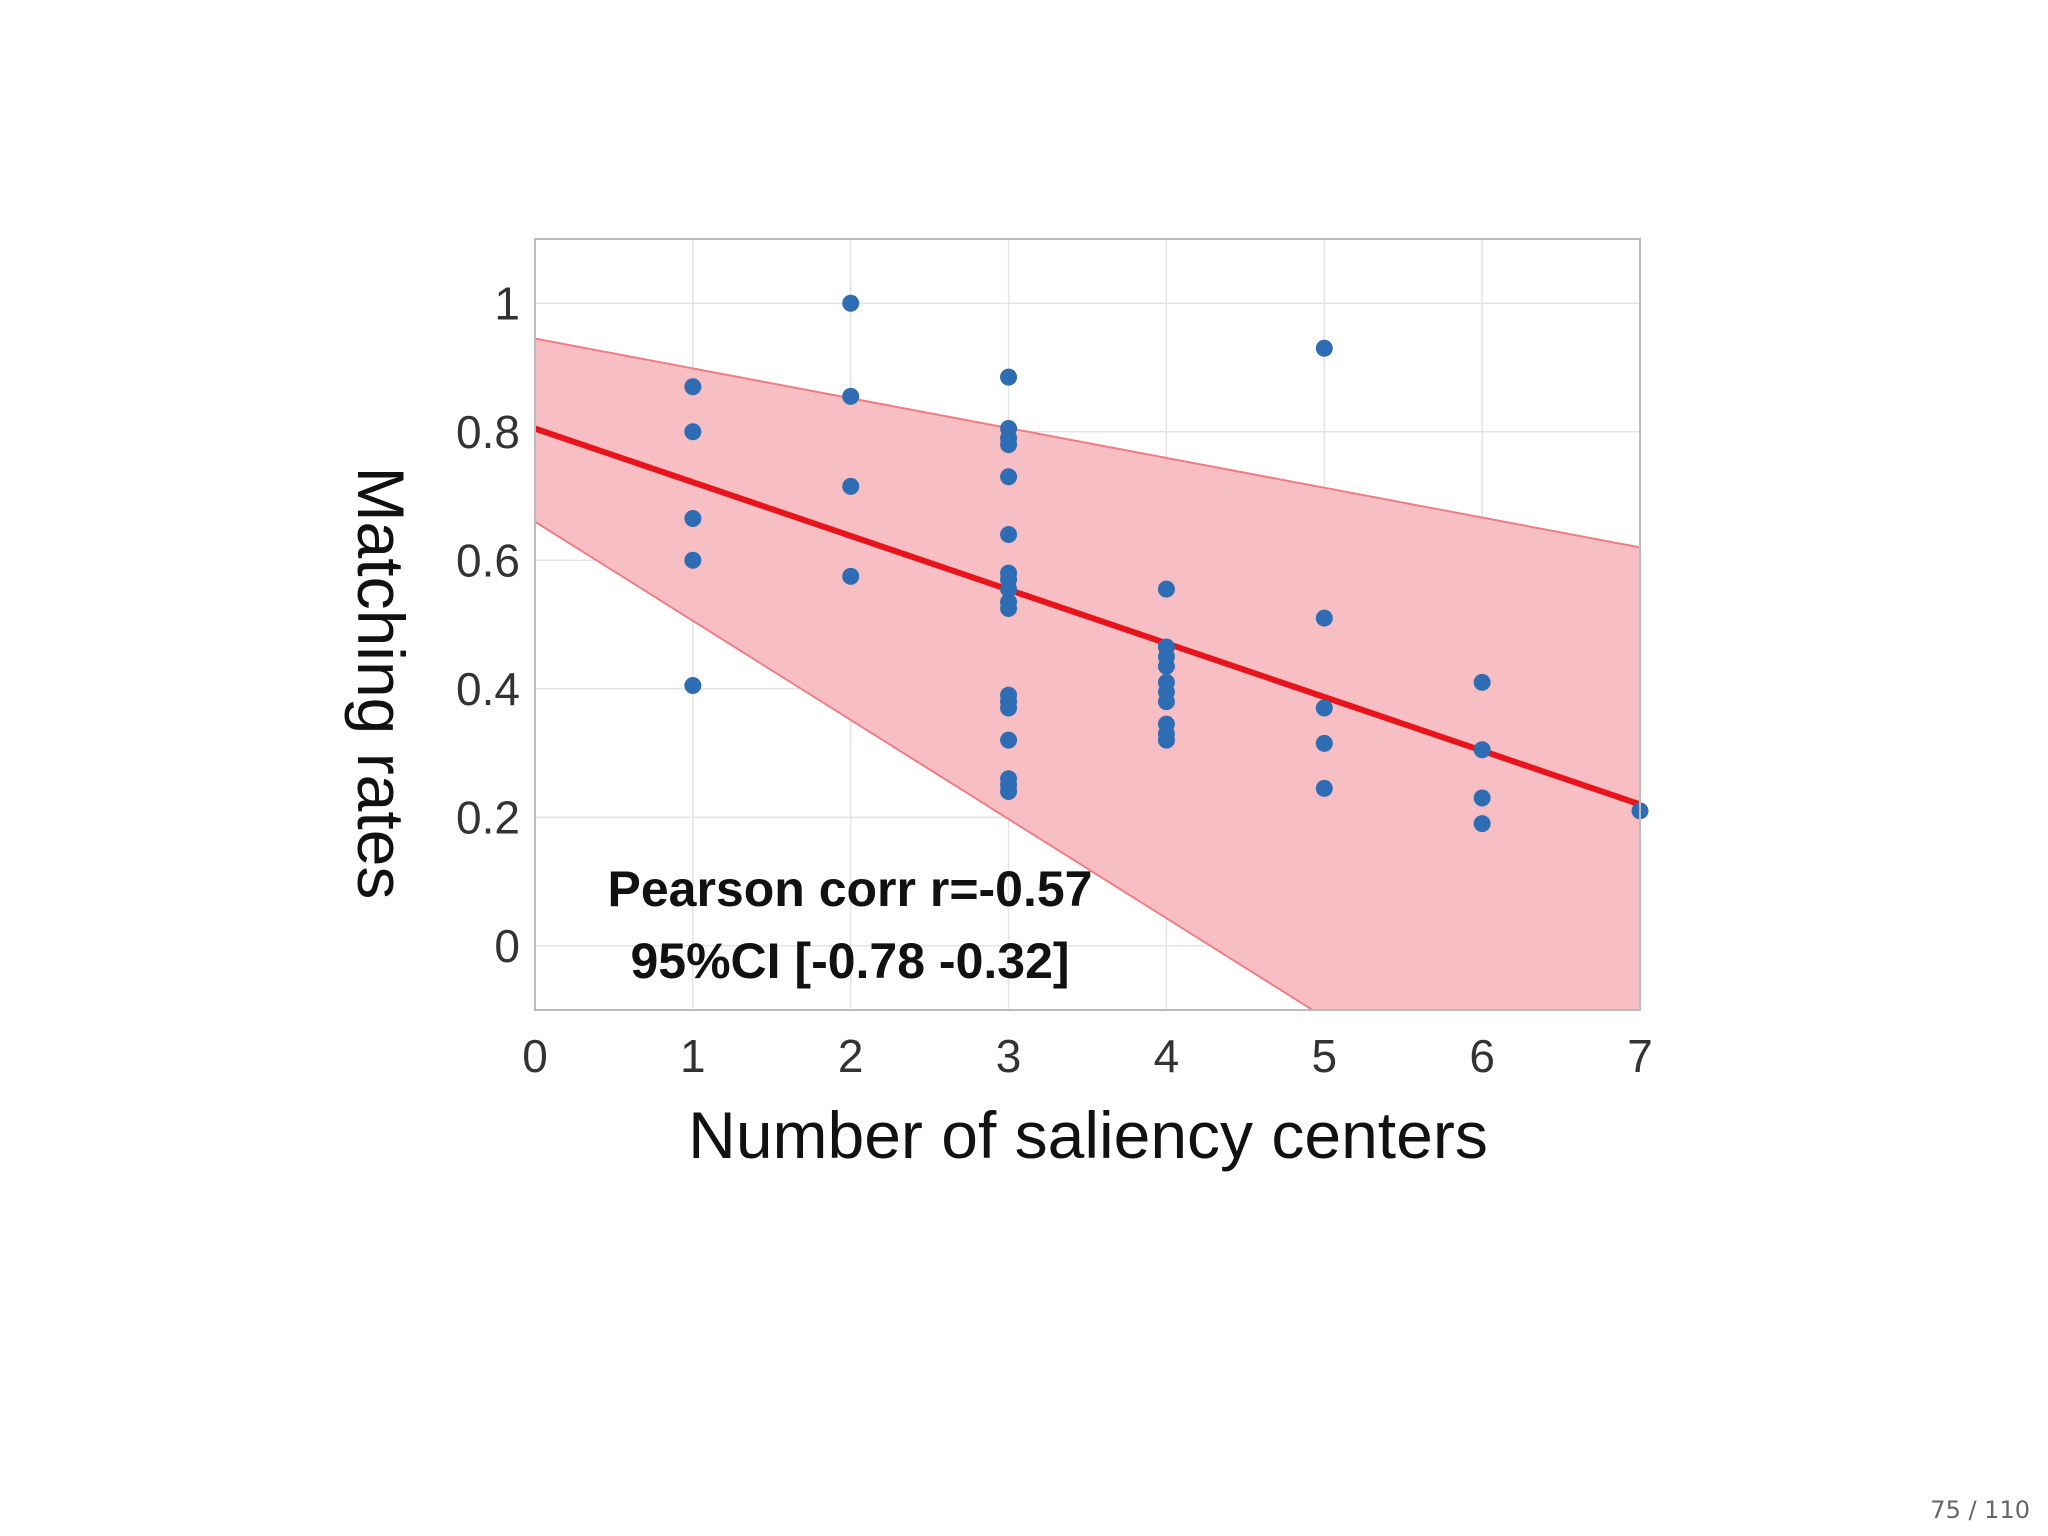 The height and width of the screenshot is (1536, 2048). Describe the element at coordinates (850, 889) in the screenshot. I see `annotation-pearson: Pearson corr r=-0.57` at that location.